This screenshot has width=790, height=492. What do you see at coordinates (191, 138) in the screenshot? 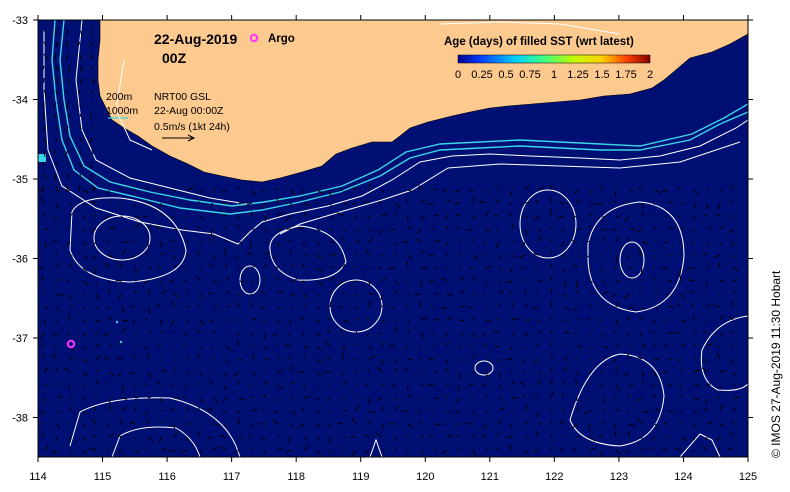
I see `vector-scale-arrowhead` at bounding box center [191, 138].